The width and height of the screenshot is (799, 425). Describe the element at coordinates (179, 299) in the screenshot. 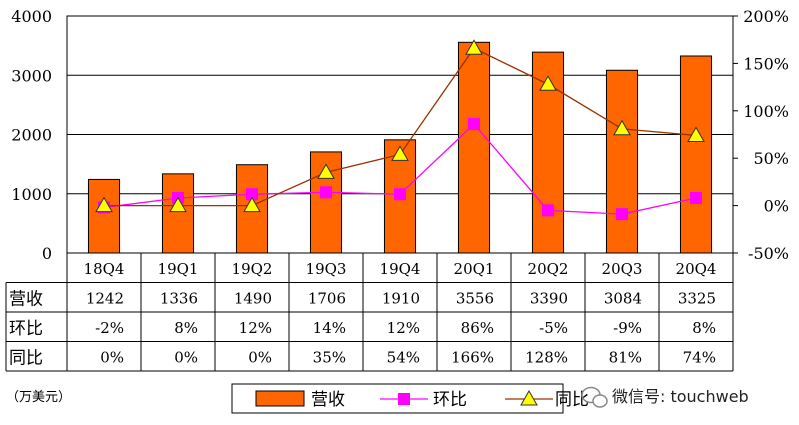

I see `data-label-营收-19Q1: 1336` at that location.